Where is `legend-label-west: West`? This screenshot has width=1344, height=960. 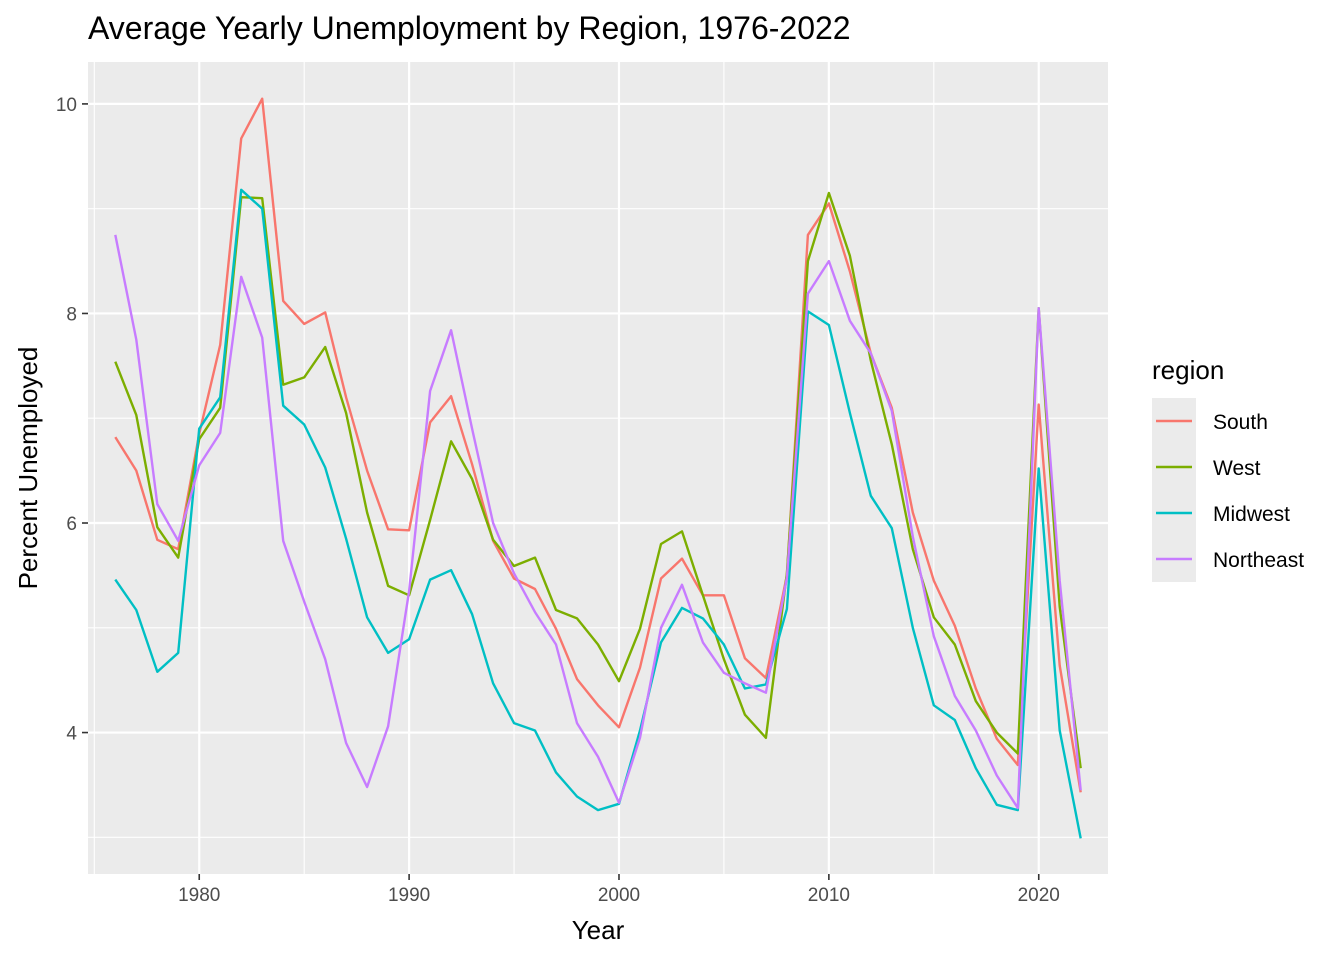 legend-label-west: West is located at coordinates (1237, 468).